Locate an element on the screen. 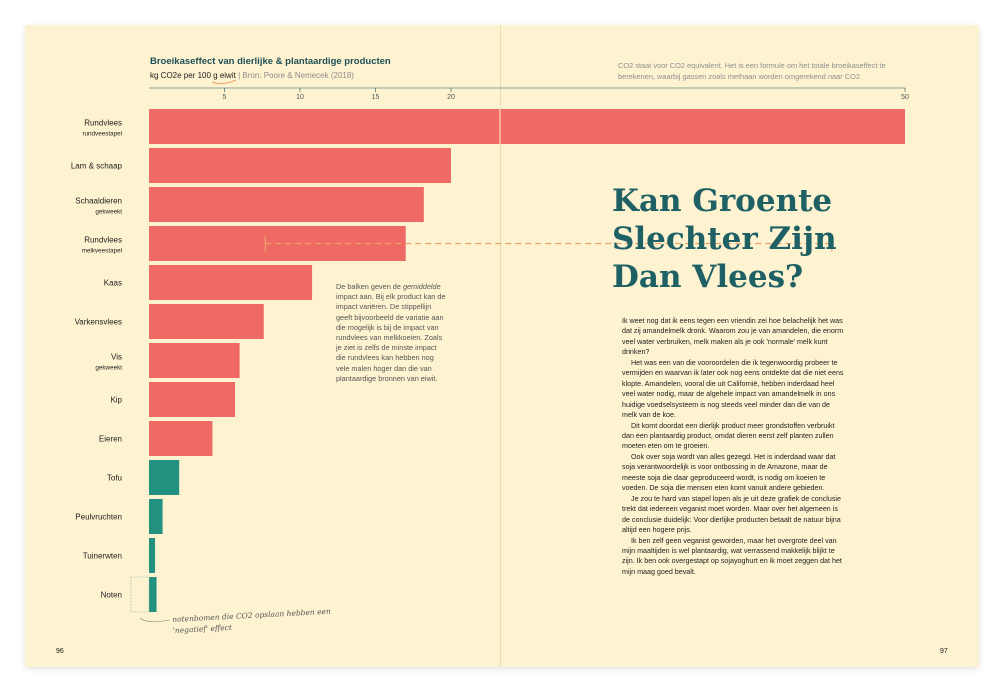  negative-bar is located at coordinates (140, 594).